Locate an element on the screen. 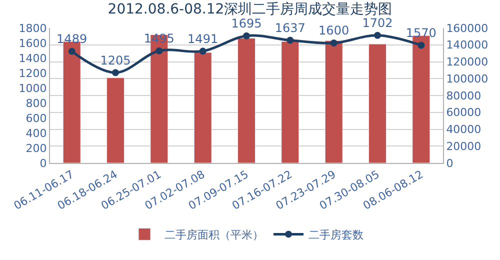 The image size is (500, 260). chart-title: 2012.08.6-08.12深圳二手房周成交量走势图 is located at coordinates (250, 10).